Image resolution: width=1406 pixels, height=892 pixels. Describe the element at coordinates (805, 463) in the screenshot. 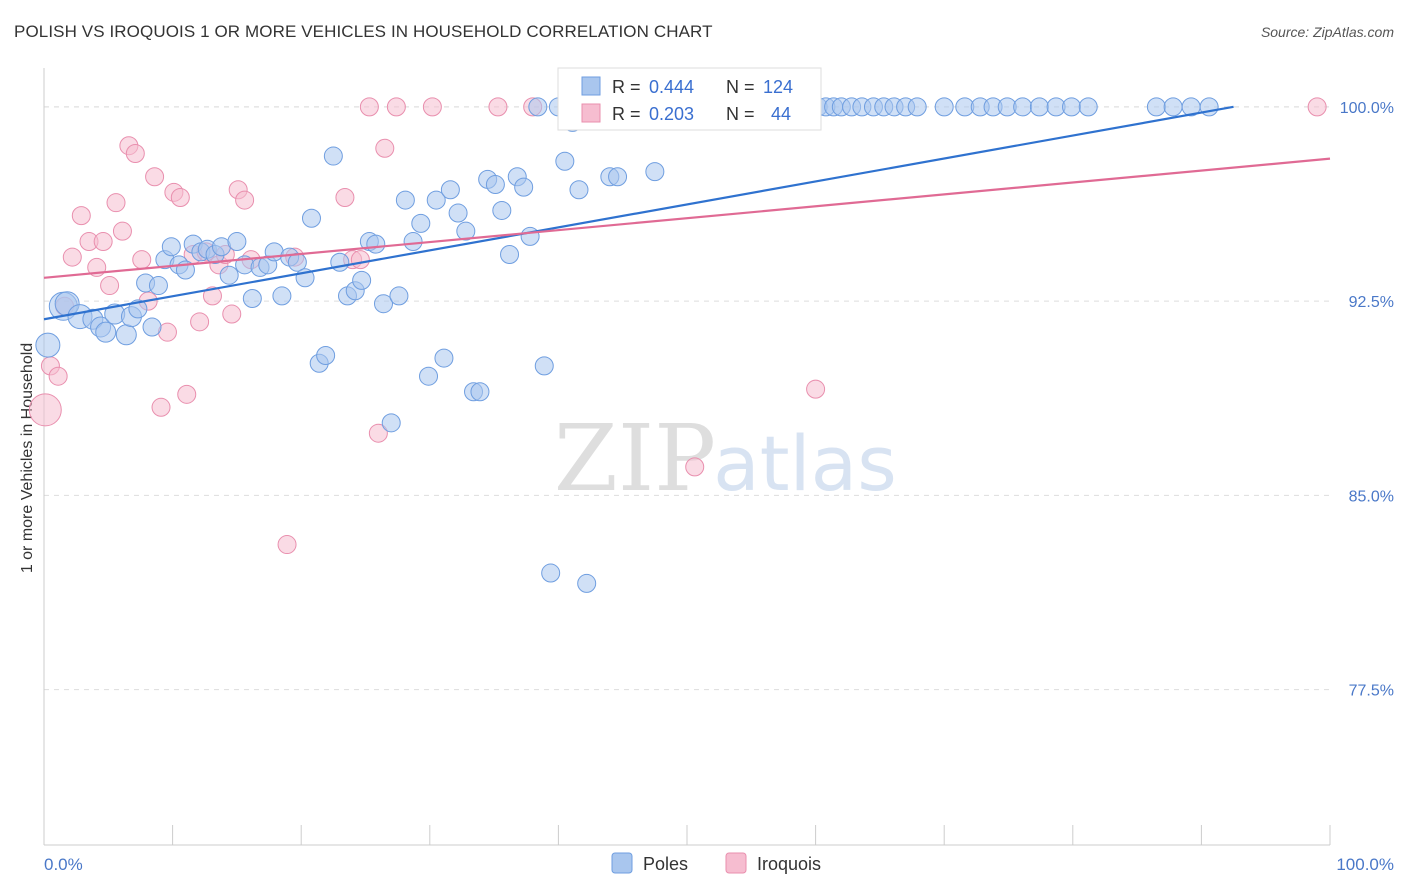

I see `watermark-atlas: atlas` at that location.